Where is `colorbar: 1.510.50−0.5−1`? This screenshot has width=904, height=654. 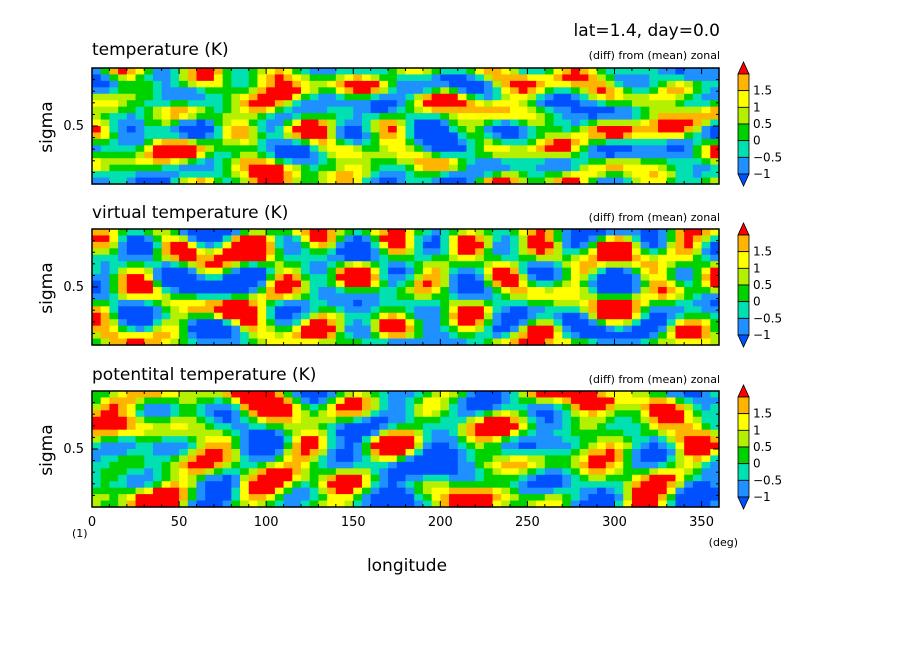
colorbar: 1.510.50−0.5−1 is located at coordinates (759, 124).